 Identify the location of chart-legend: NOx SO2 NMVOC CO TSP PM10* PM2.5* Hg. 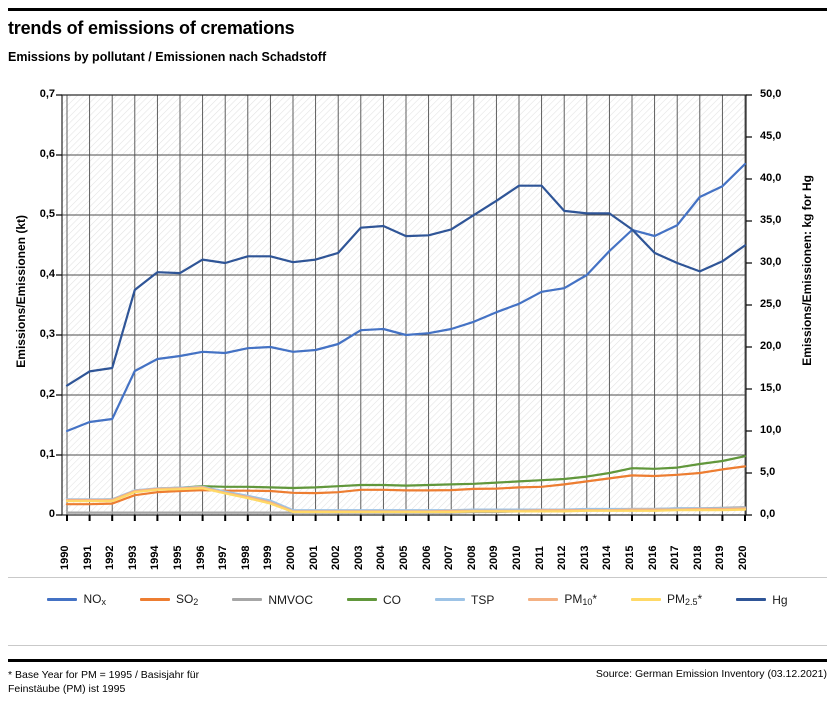
(417, 599).